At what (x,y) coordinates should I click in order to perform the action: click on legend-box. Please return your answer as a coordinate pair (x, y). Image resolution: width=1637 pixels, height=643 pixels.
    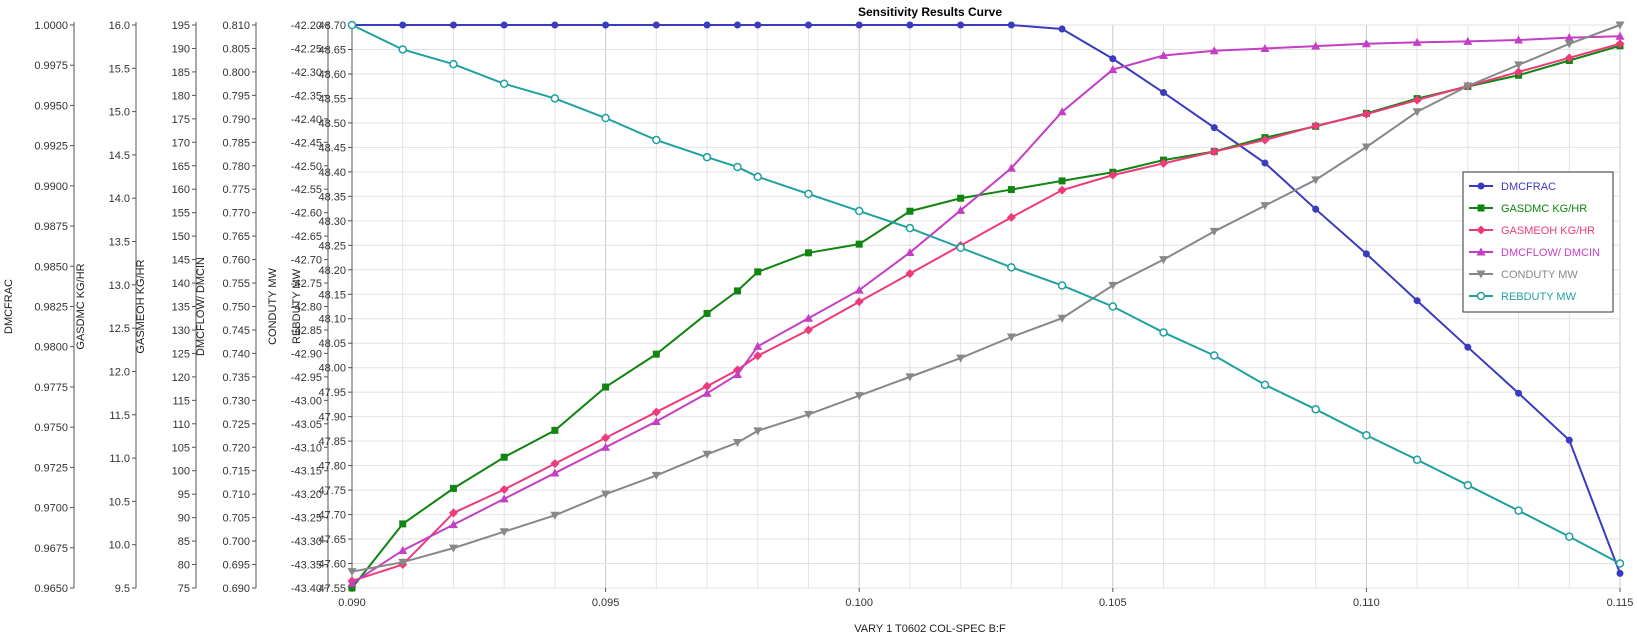
    Looking at the image, I should click on (1538, 242).